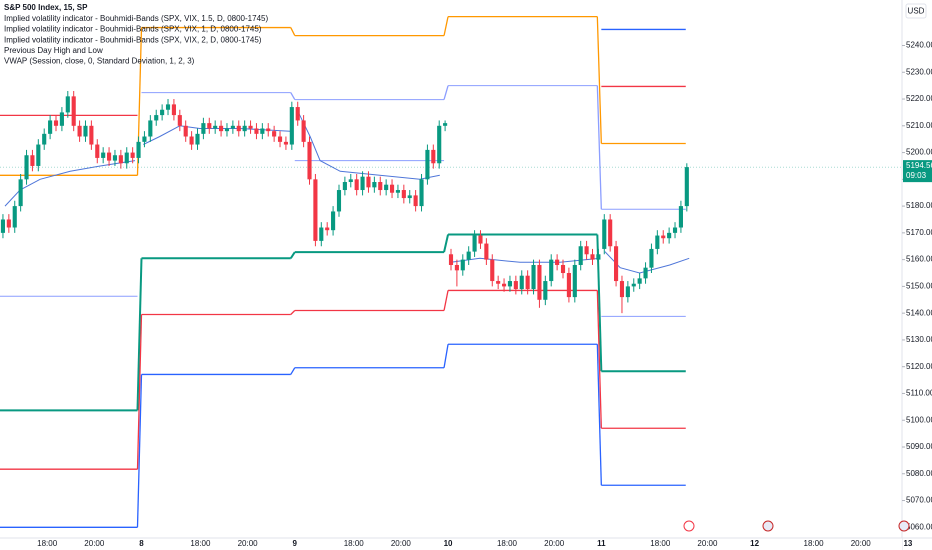 The height and width of the screenshot is (550, 932). Describe the element at coordinates (451, 544) in the screenshot. I see `time-axis-panel` at that location.